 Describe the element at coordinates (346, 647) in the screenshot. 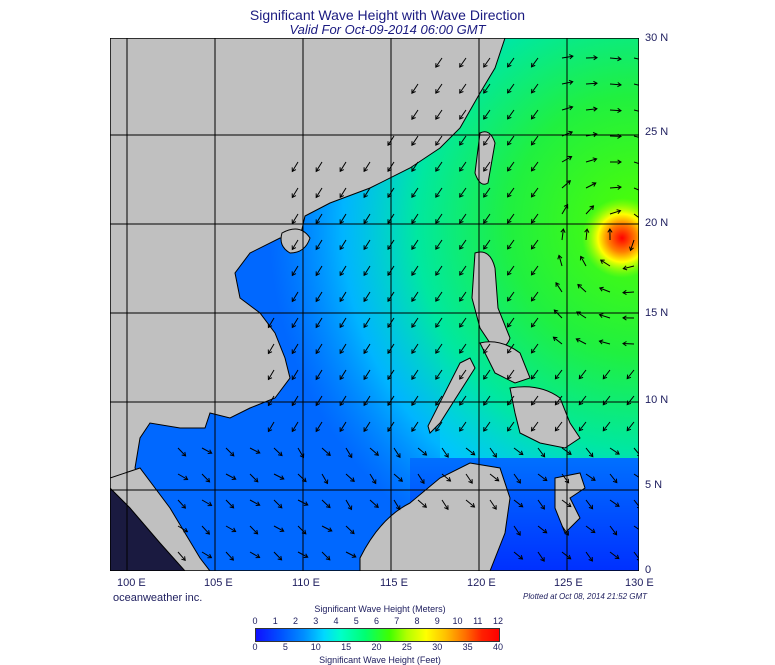

I see `feet-tick: 15` at that location.